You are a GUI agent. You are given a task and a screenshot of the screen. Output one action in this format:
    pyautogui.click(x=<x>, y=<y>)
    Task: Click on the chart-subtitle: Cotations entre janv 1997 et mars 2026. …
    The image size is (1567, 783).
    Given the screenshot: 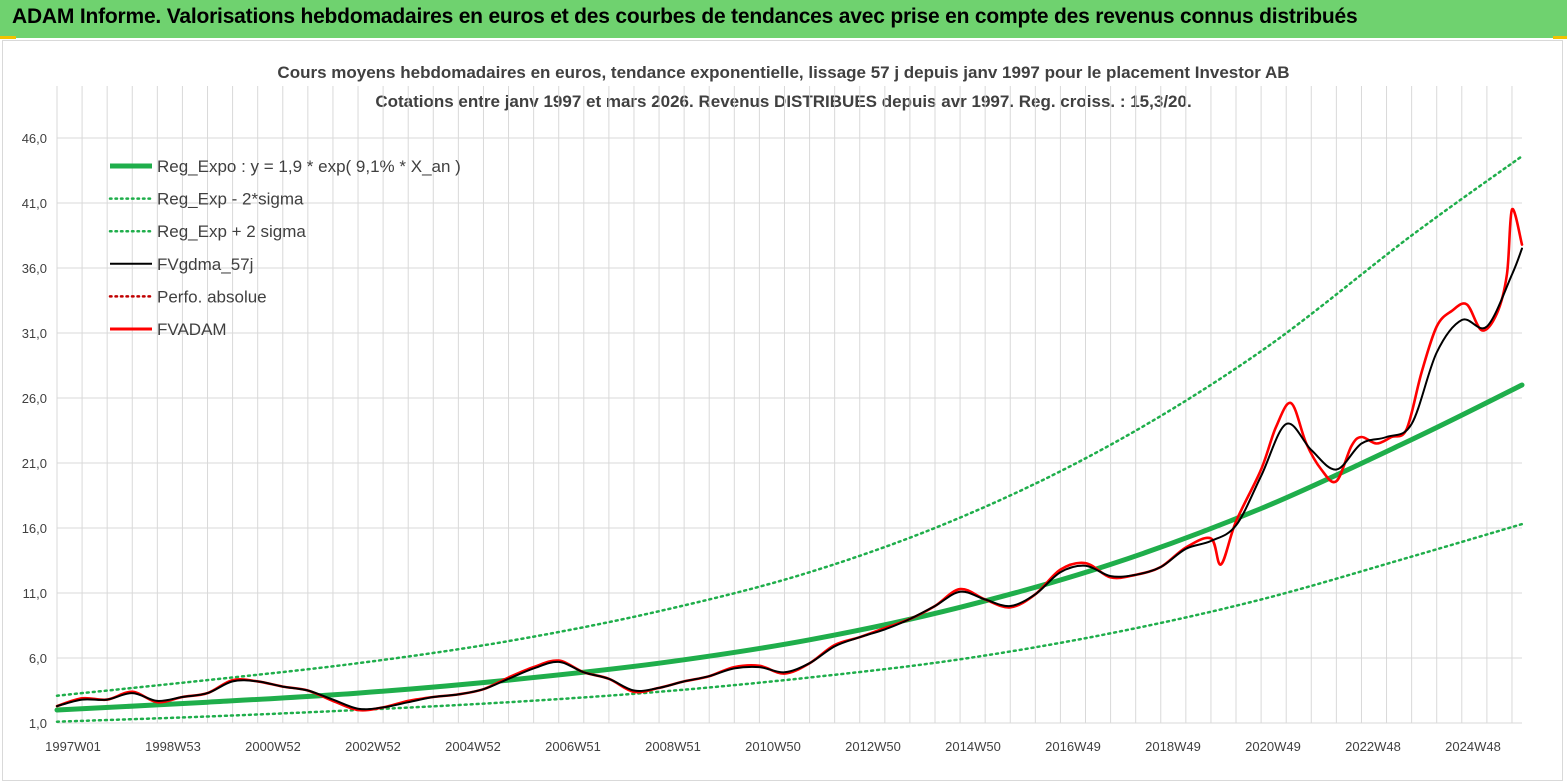 What is the action you would take?
    pyautogui.click(x=783, y=101)
    